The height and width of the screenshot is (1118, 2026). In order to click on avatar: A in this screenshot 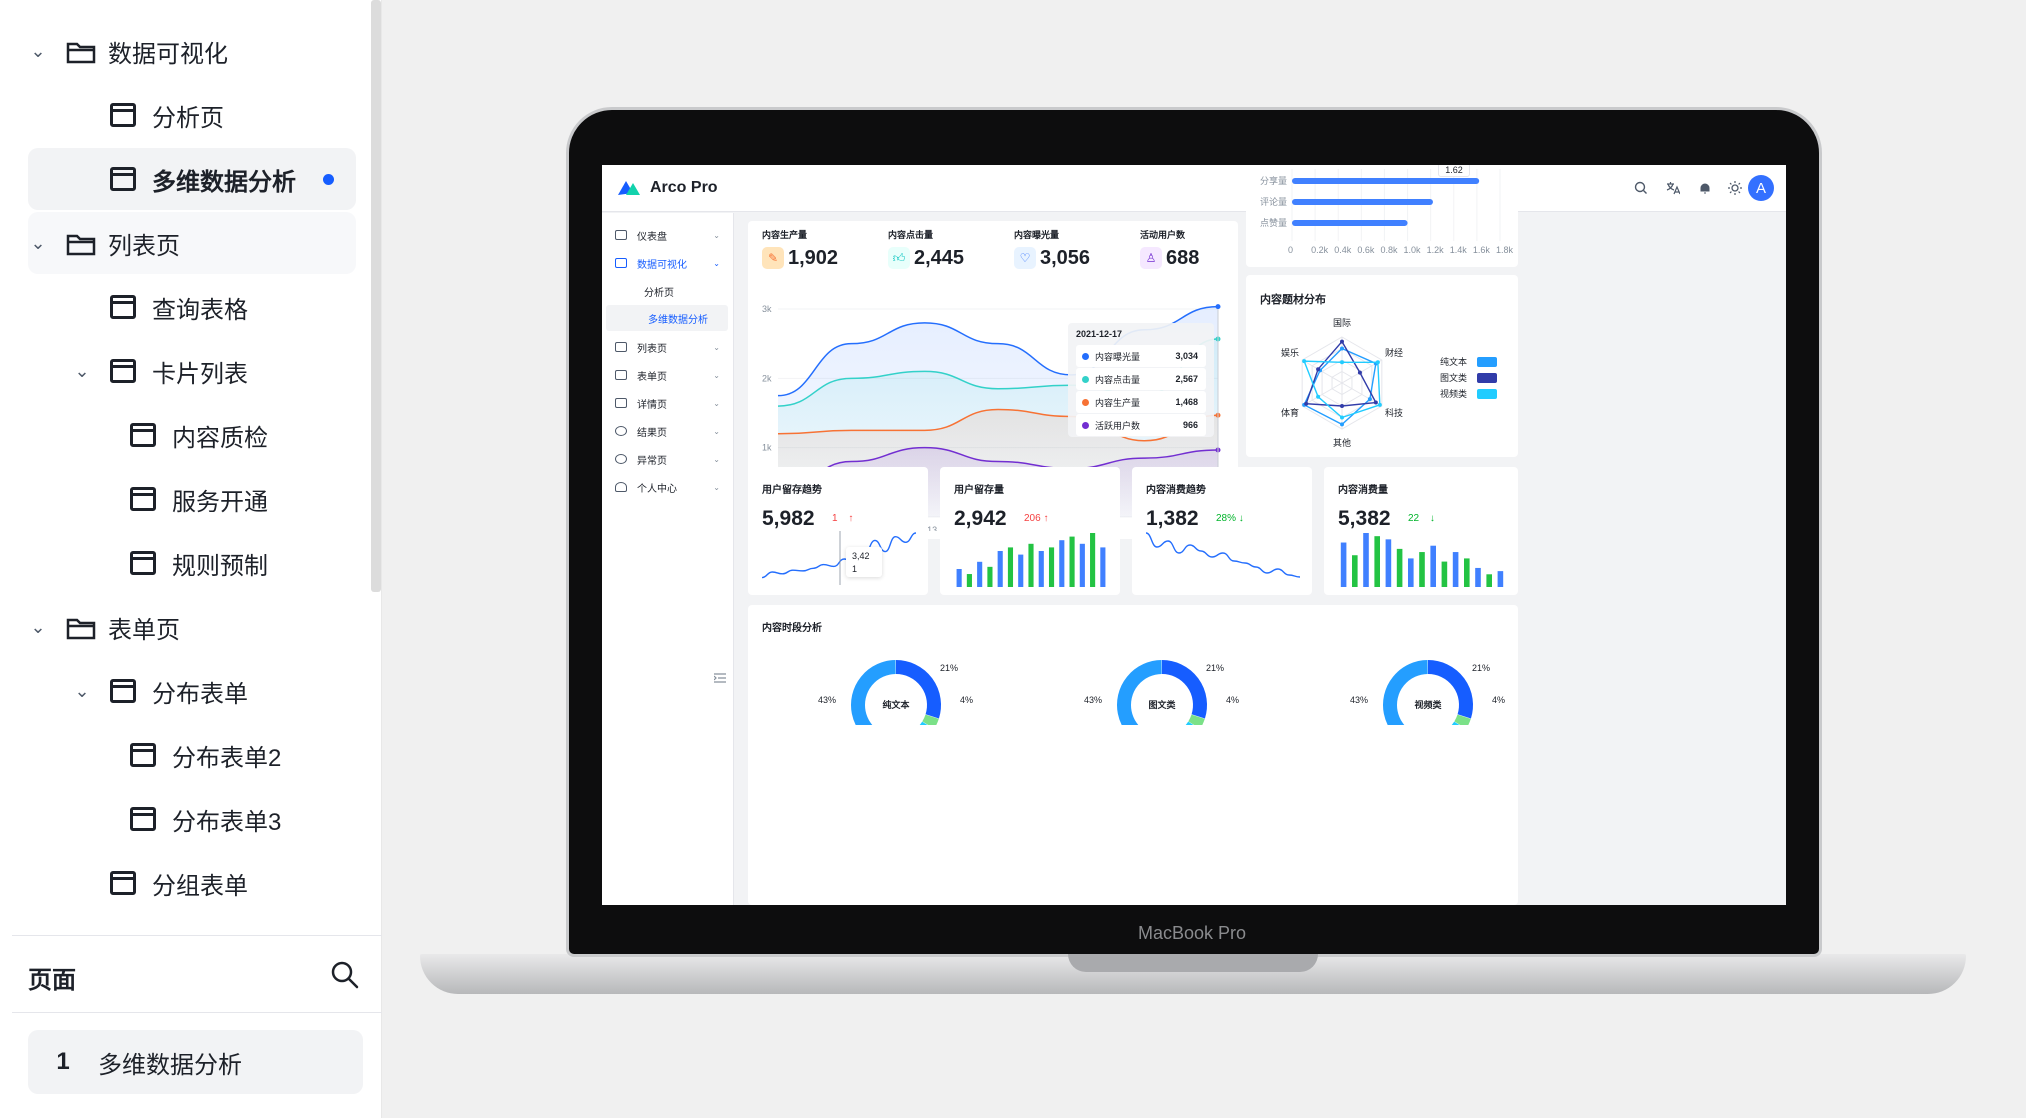, I will do `click(1761, 188)`.